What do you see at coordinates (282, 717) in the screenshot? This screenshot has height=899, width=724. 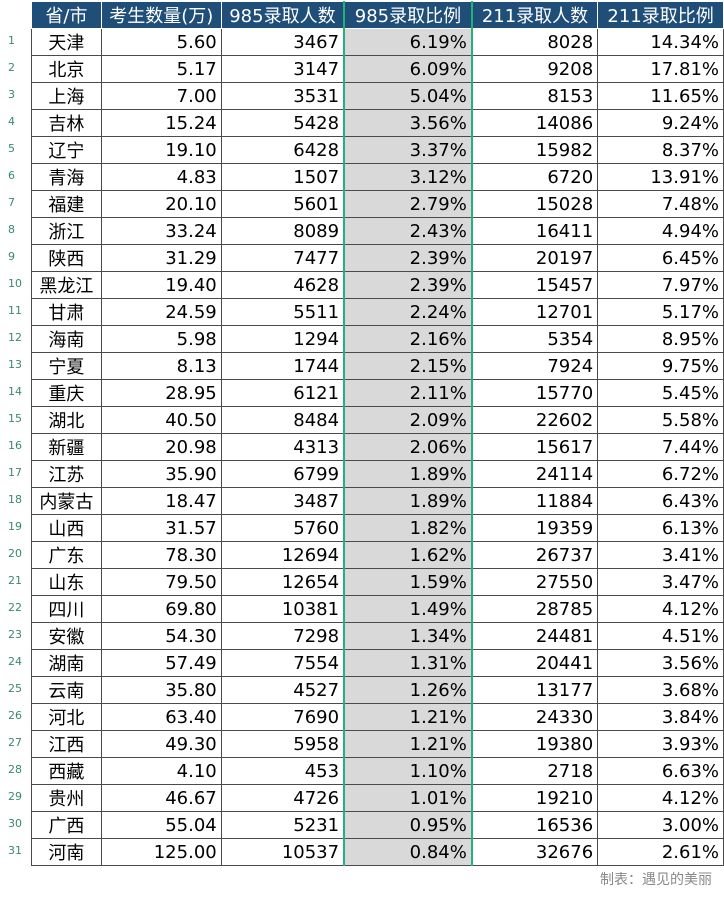 I see `cell-985-admitted: 7690` at bounding box center [282, 717].